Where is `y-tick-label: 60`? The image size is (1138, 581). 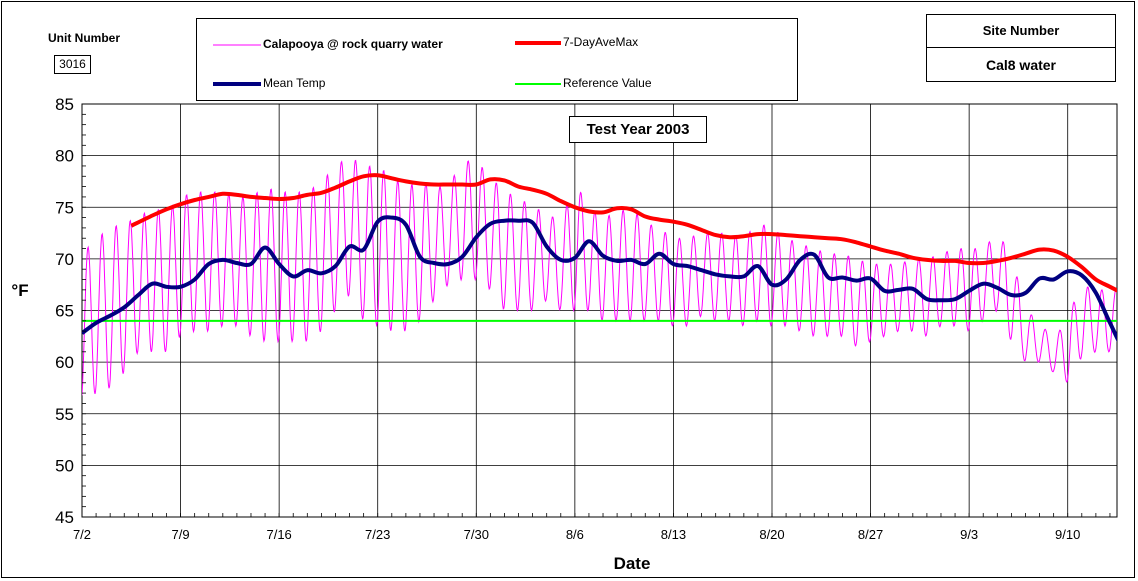
y-tick-label: 60 is located at coordinates (64, 362).